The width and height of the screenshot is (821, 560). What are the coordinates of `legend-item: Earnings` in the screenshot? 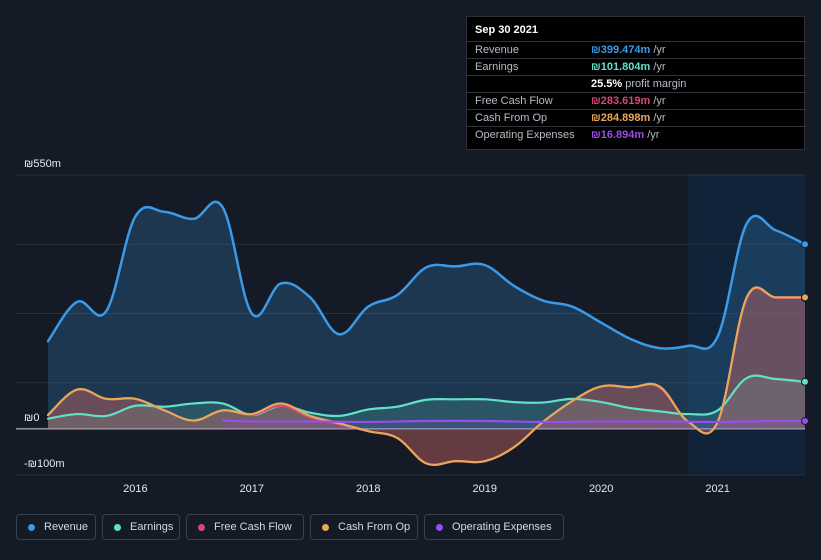 It's located at (141, 527).